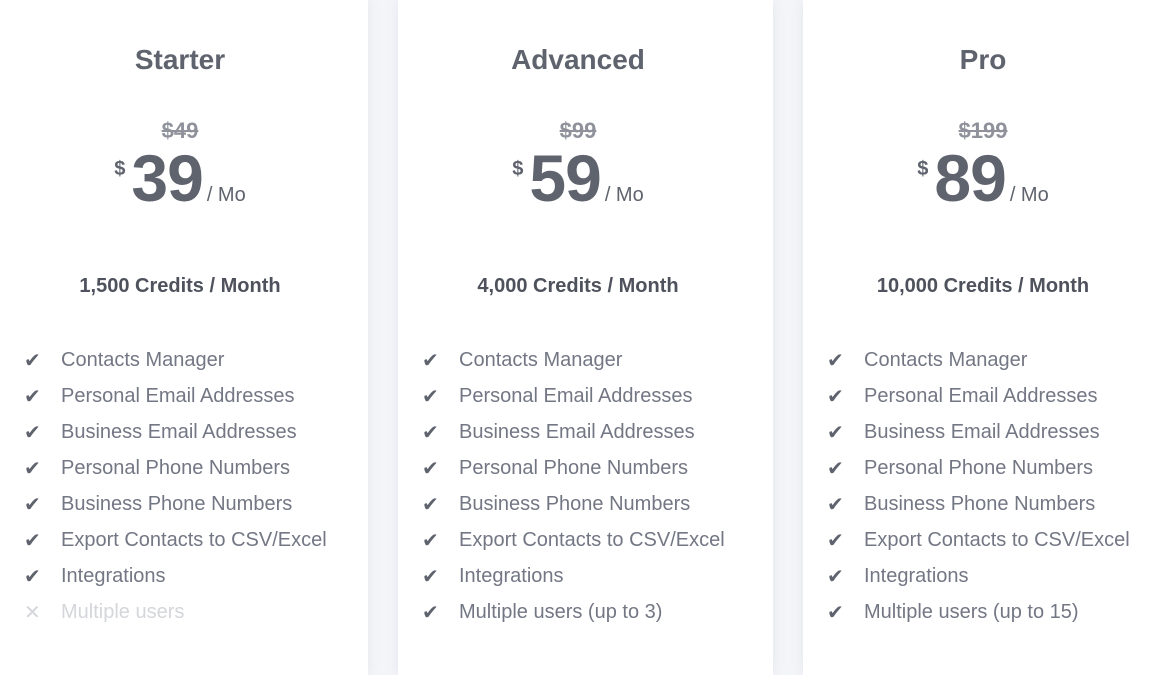 The width and height of the screenshot is (1168, 675). I want to click on feature-item: ✕ Multiple users, so click(175, 612).